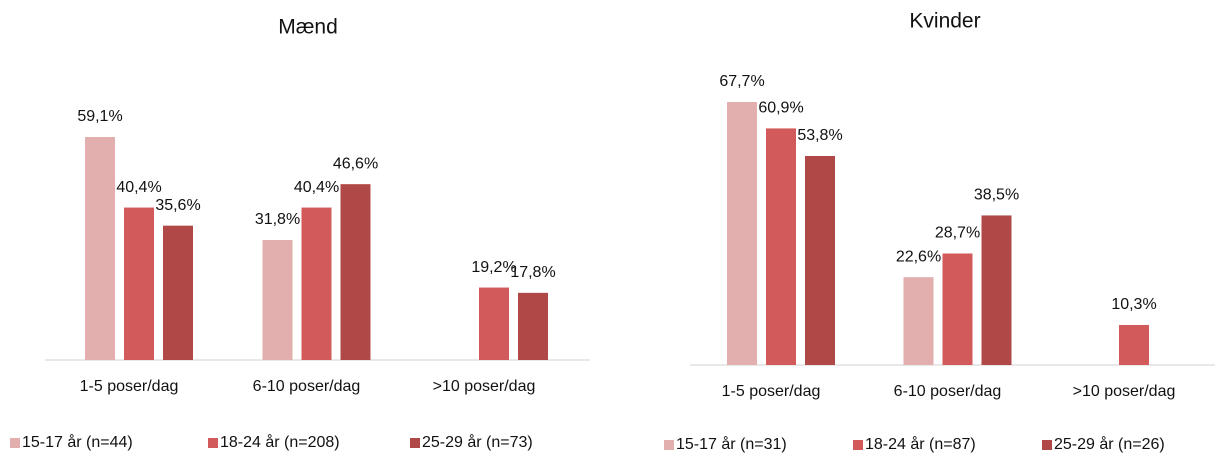 The image size is (1217, 459). What do you see at coordinates (280, 442) in the screenshot?
I see `legend-label: 18-24 år (n=208)` at bounding box center [280, 442].